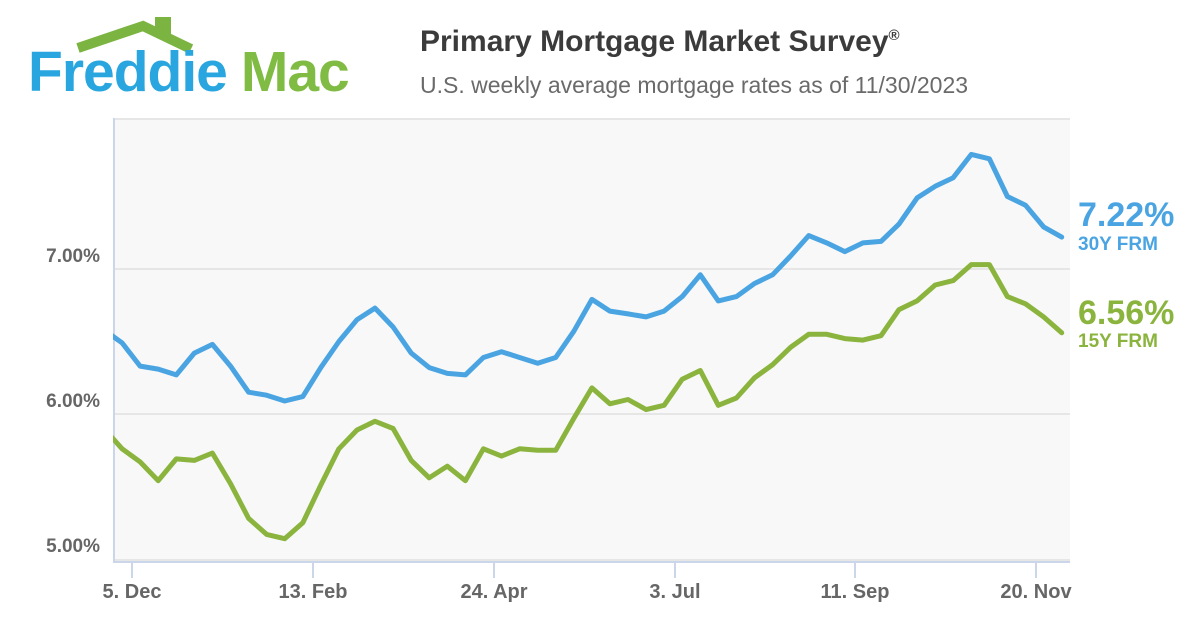 The height and width of the screenshot is (630, 1200). What do you see at coordinates (494, 592) in the screenshot?
I see `x-axis-label-apr: 24. Apr` at bounding box center [494, 592].